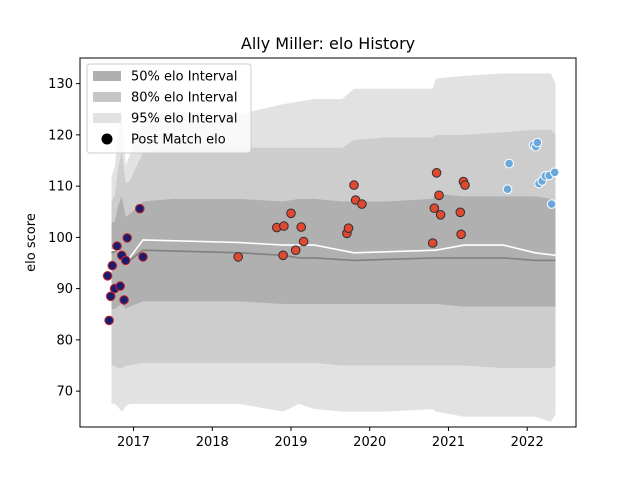 This screenshot has height=480, width=640. What do you see at coordinates (328, 43) in the screenshot?
I see `chart-title: Ally Miller: elo History` at bounding box center [328, 43].